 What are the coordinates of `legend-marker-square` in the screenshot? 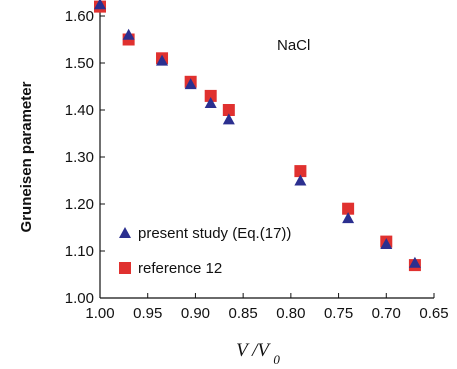 It's located at (125, 268).